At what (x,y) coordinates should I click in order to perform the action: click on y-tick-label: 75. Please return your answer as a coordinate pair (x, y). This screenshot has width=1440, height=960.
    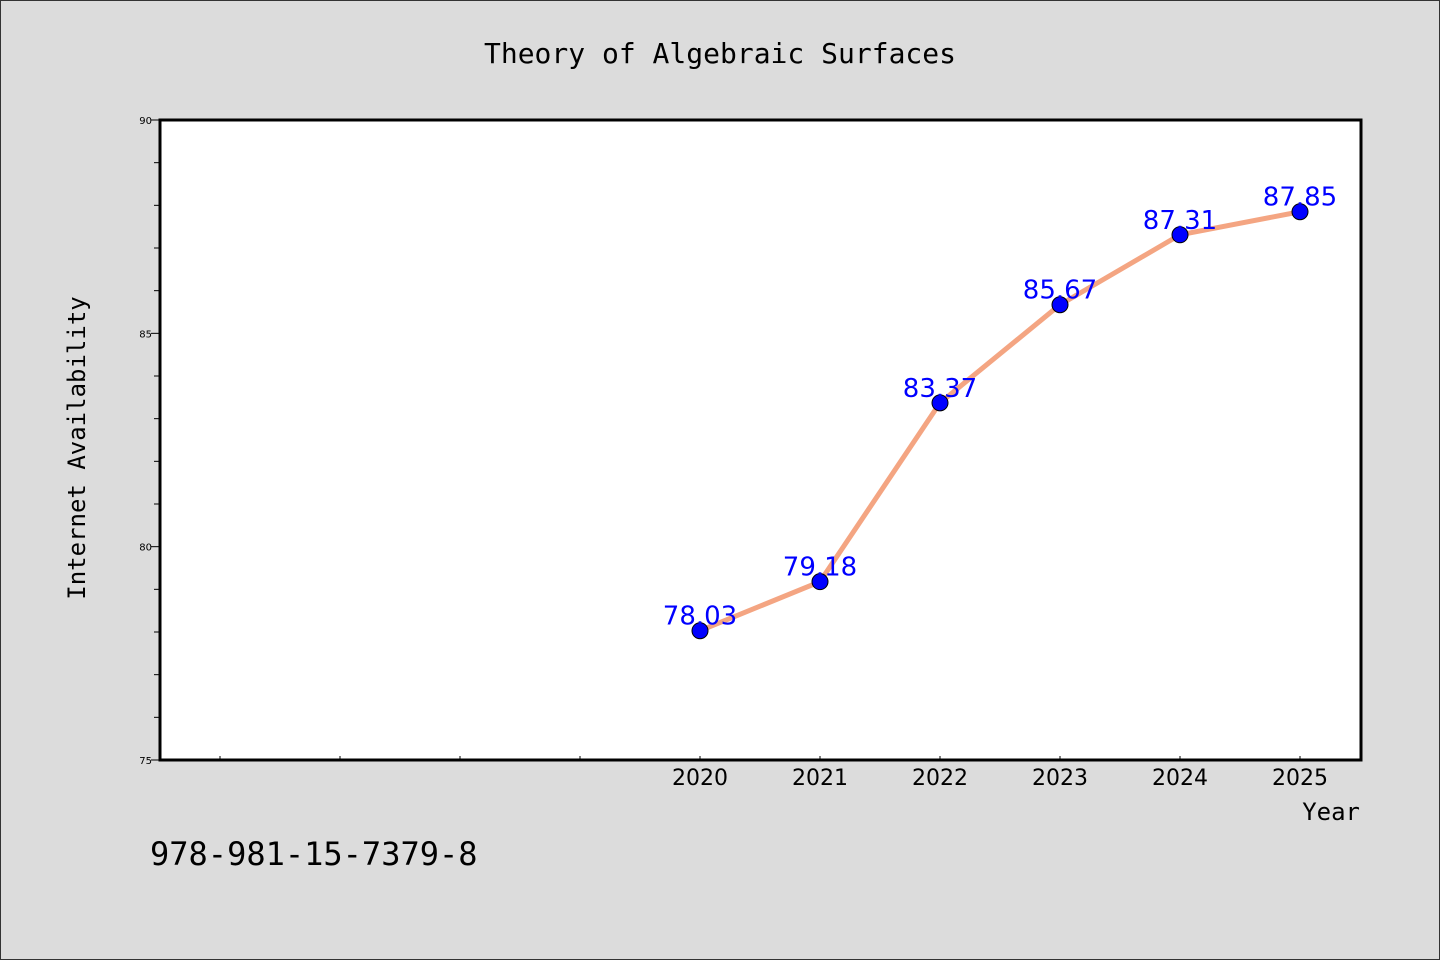
    Looking at the image, I should click on (145, 761).